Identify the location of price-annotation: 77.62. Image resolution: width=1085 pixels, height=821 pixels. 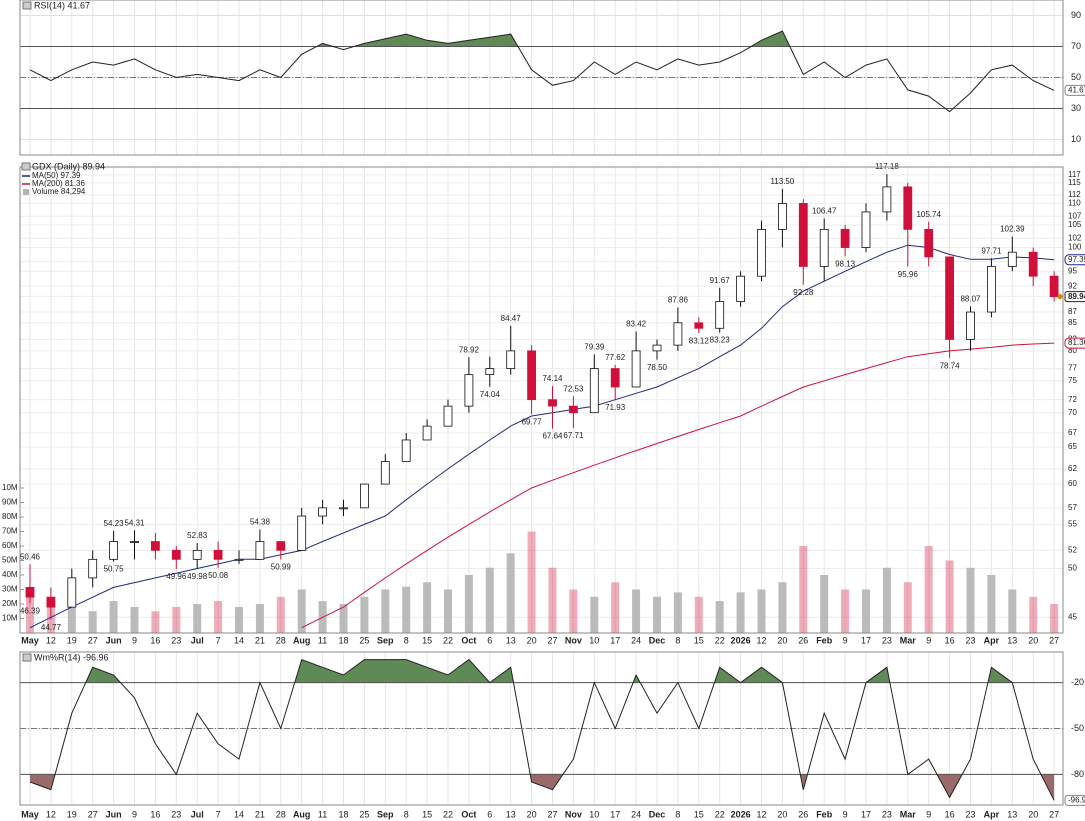
(615, 357).